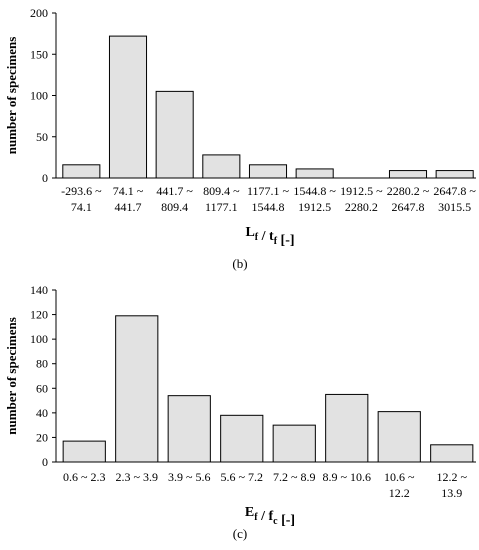 Image resolution: width=479 pixels, height=550 pixels. I want to click on y-tick-label: 40, so click(42, 413).